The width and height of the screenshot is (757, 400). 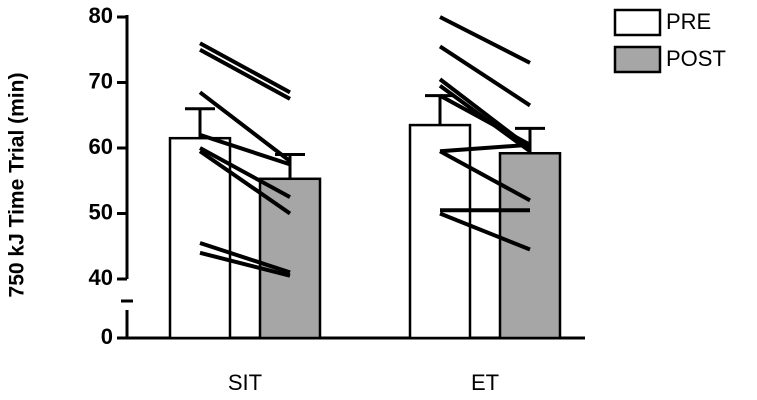 I want to click on legend-label: PRE, so click(x=688, y=21).